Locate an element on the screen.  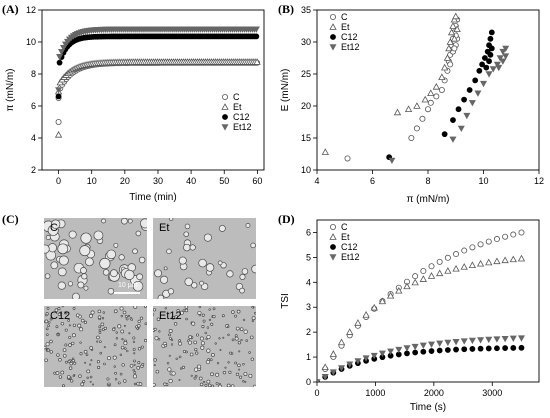
y-axis-label: TSI is located at coordinates (285, 301).